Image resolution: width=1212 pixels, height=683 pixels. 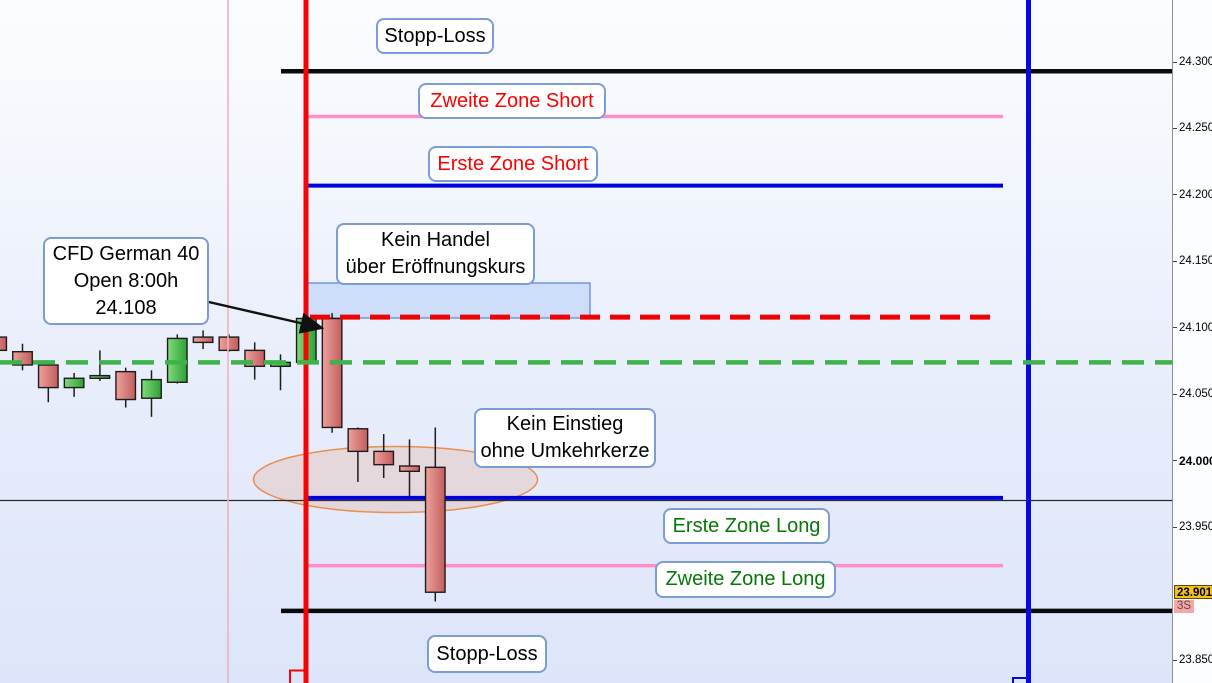 I want to click on axis-tick: 24.000, so click(x=1192, y=461).